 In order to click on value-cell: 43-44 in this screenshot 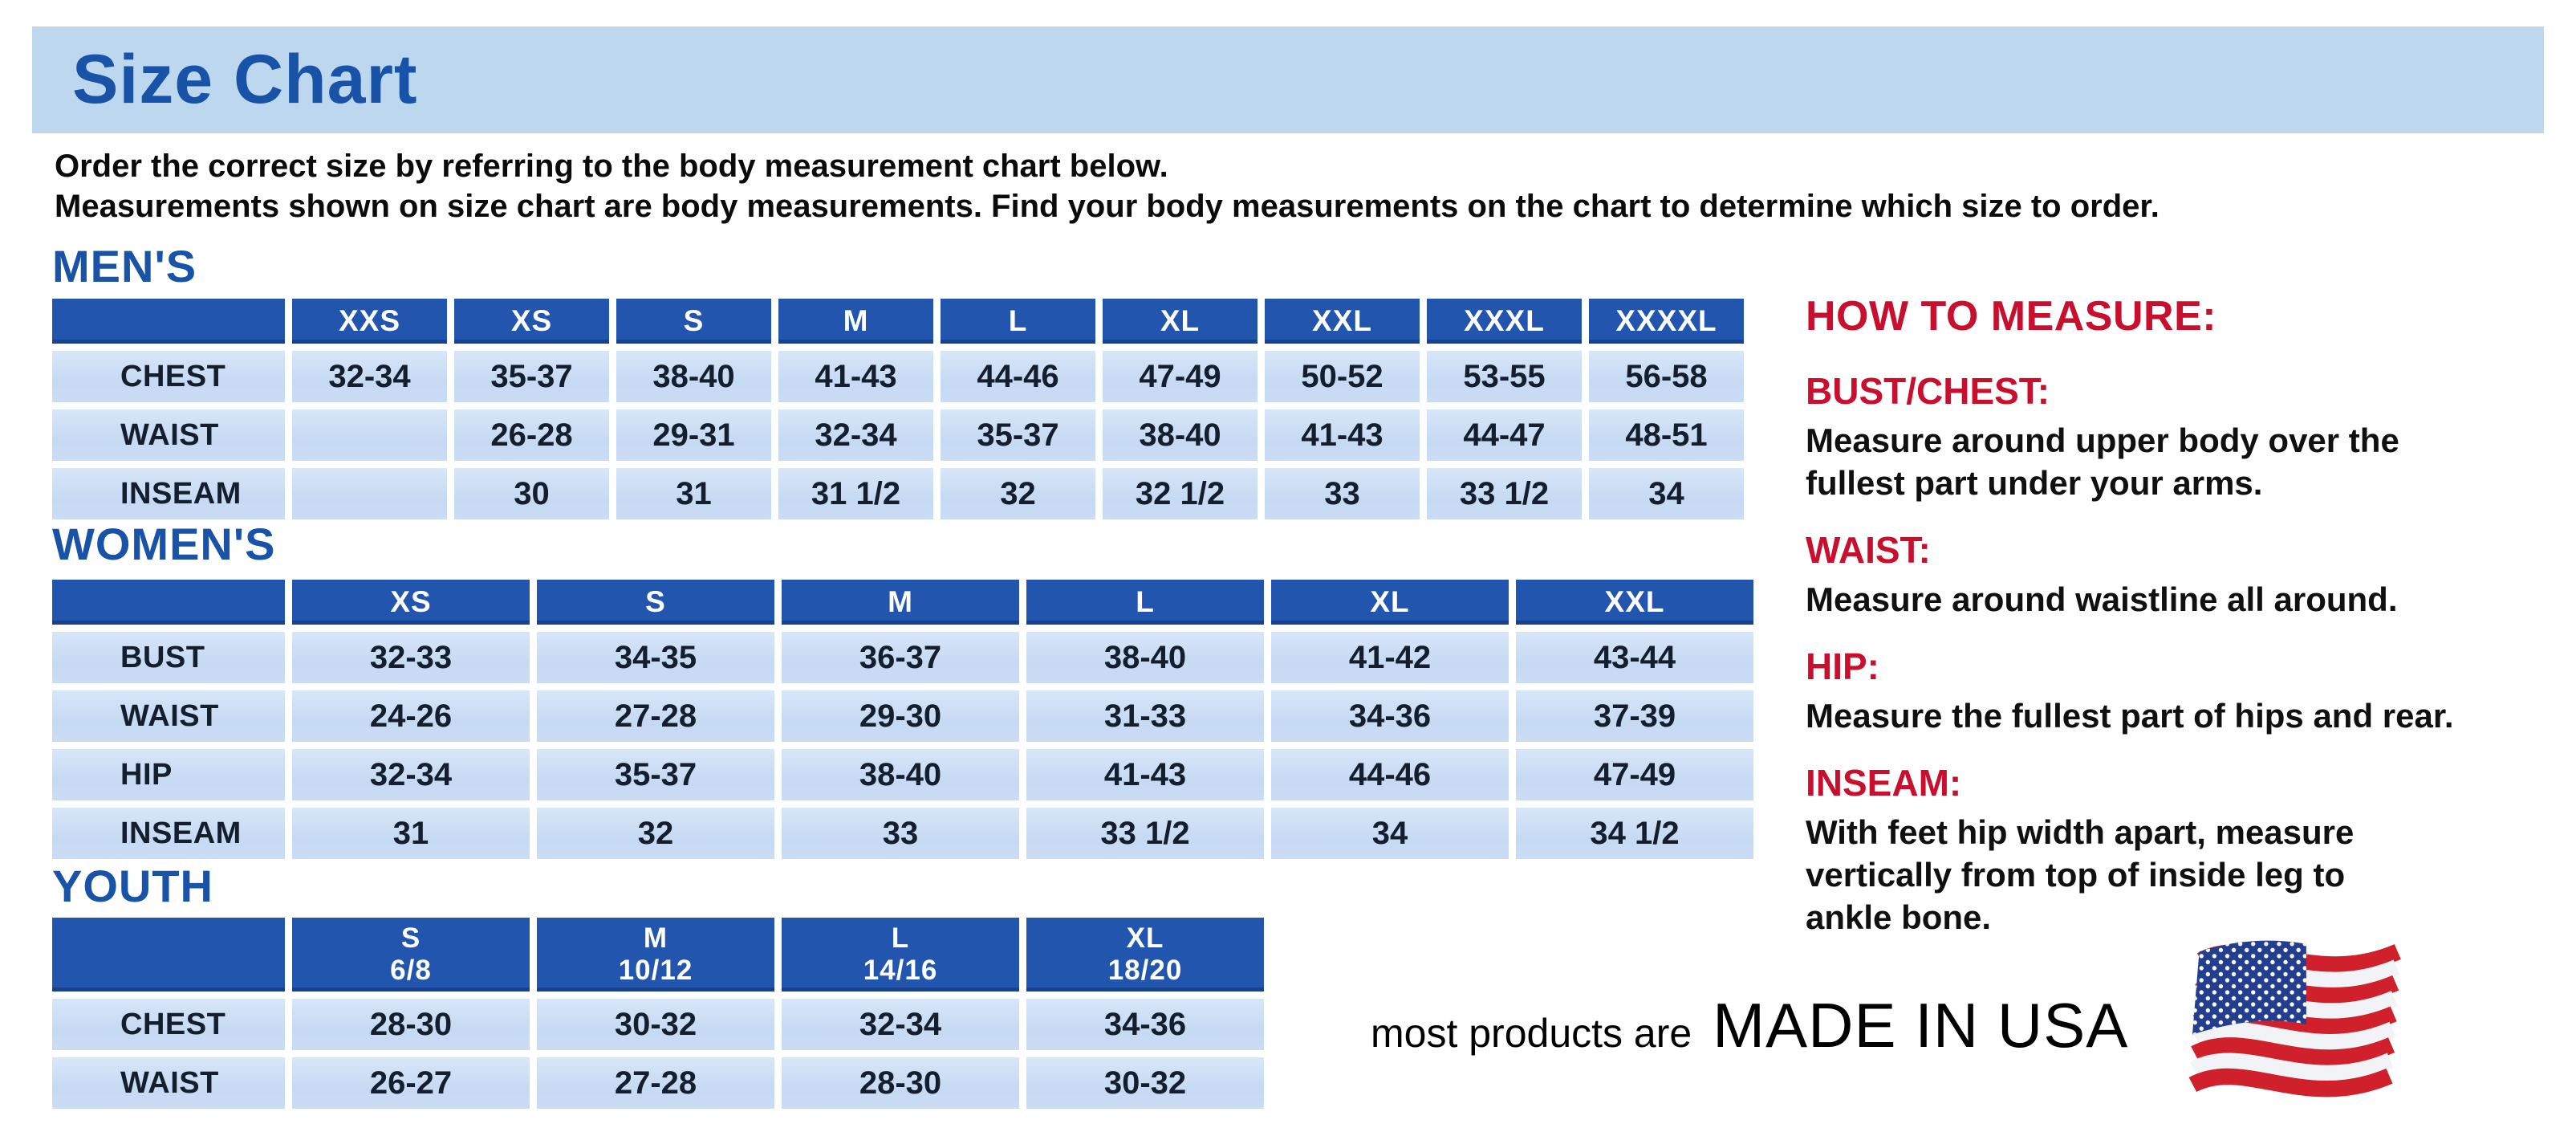, I will do `click(1635, 657)`.